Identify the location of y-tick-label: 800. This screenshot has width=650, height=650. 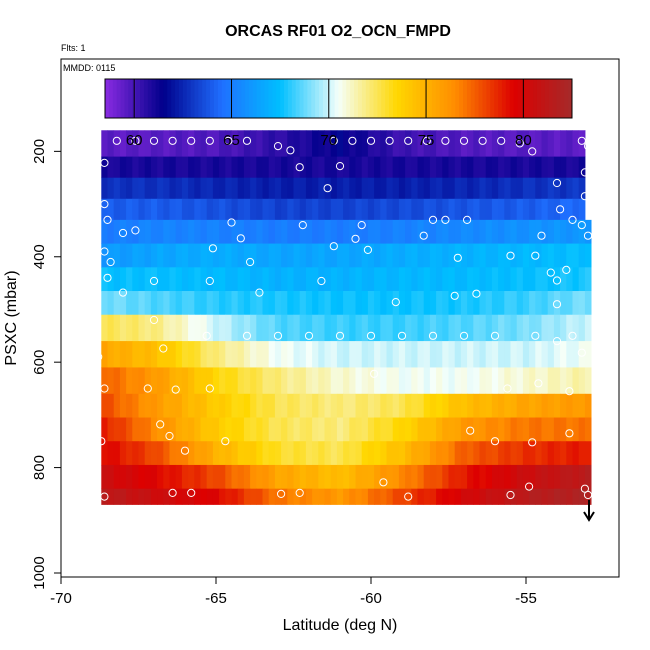
(39, 467).